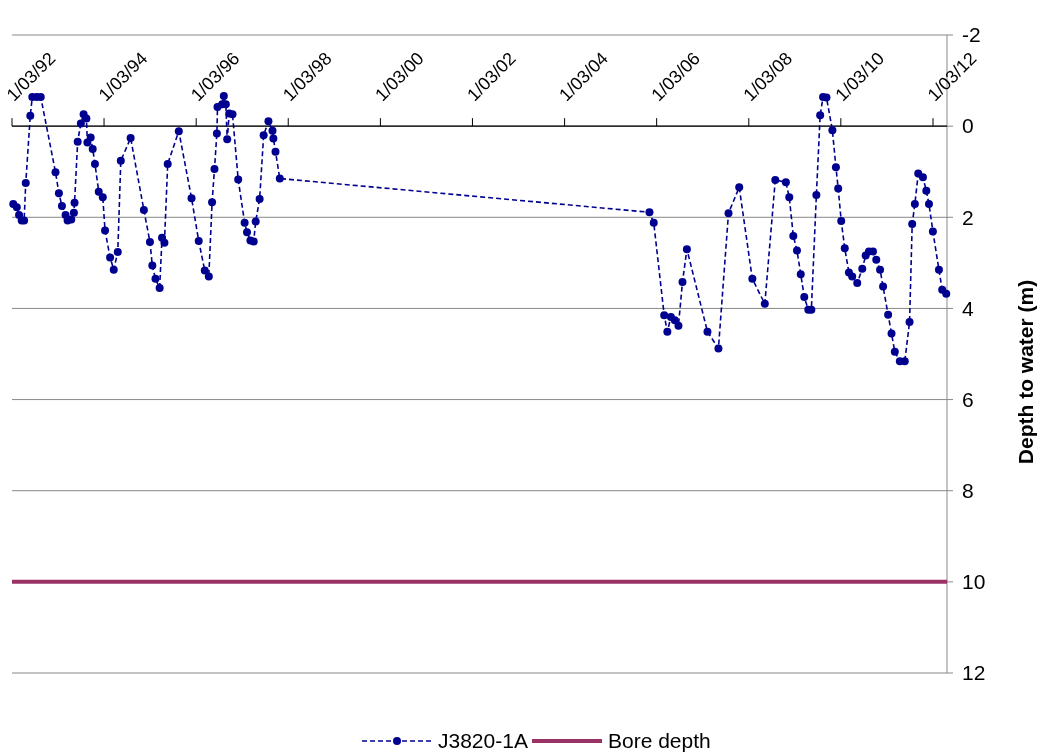  I want to click on y-tick-label: 2, so click(968, 217).